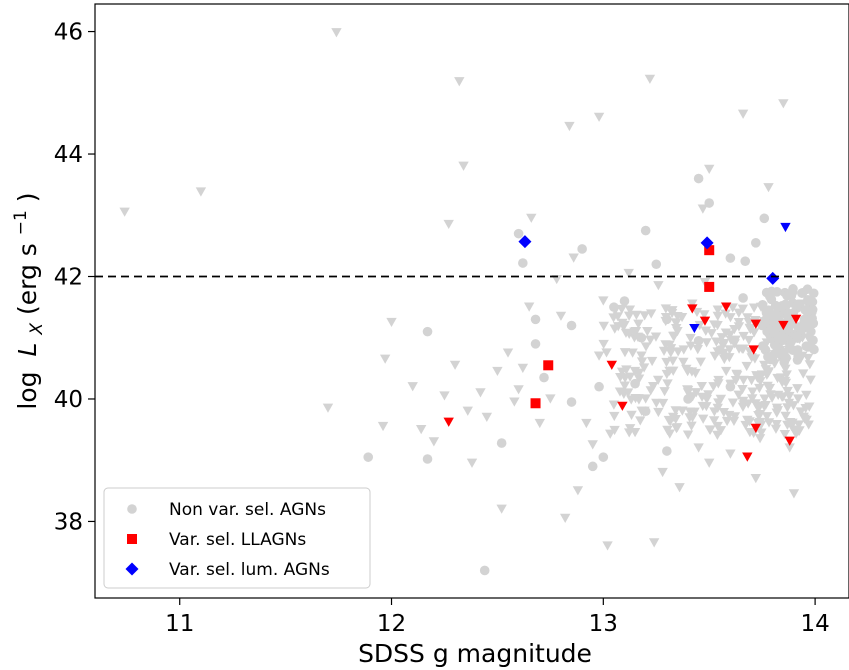 Image resolution: width=849 pixels, height=670 pixels. Describe the element at coordinates (74, 277) in the screenshot. I see `y-axis-ticks: 38 40 42 44 46` at that location.